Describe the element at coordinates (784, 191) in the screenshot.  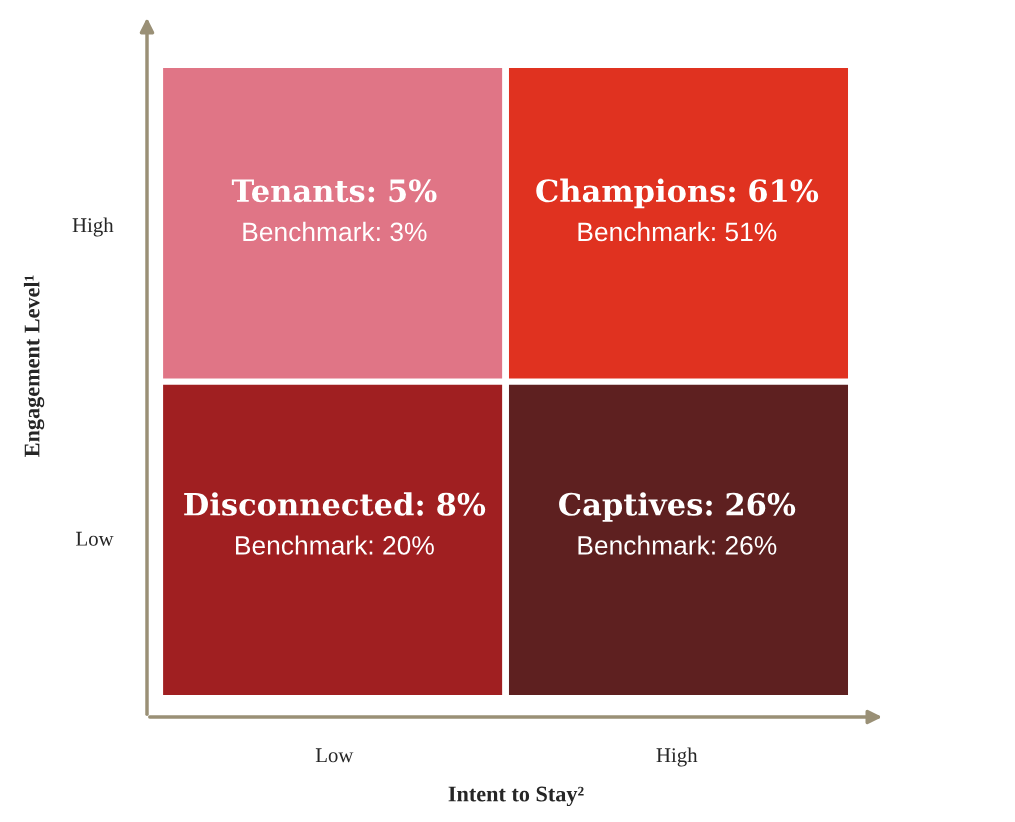
I see `data-label: 61%` at that location.